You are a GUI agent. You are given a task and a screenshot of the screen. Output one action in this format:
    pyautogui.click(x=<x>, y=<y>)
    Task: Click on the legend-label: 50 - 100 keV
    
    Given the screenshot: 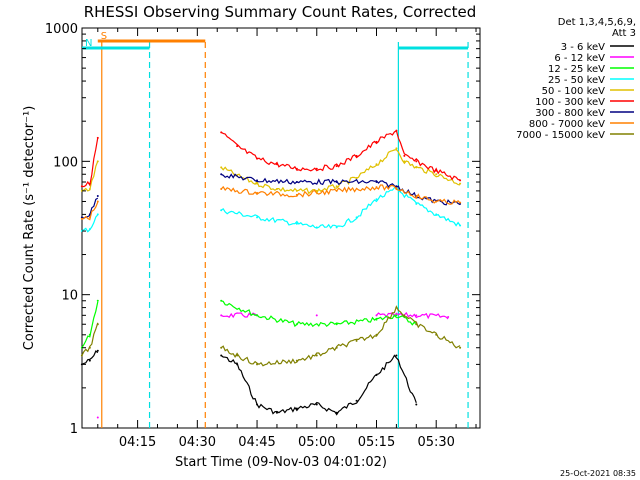 What is the action you would take?
    pyautogui.click(x=574, y=91)
    